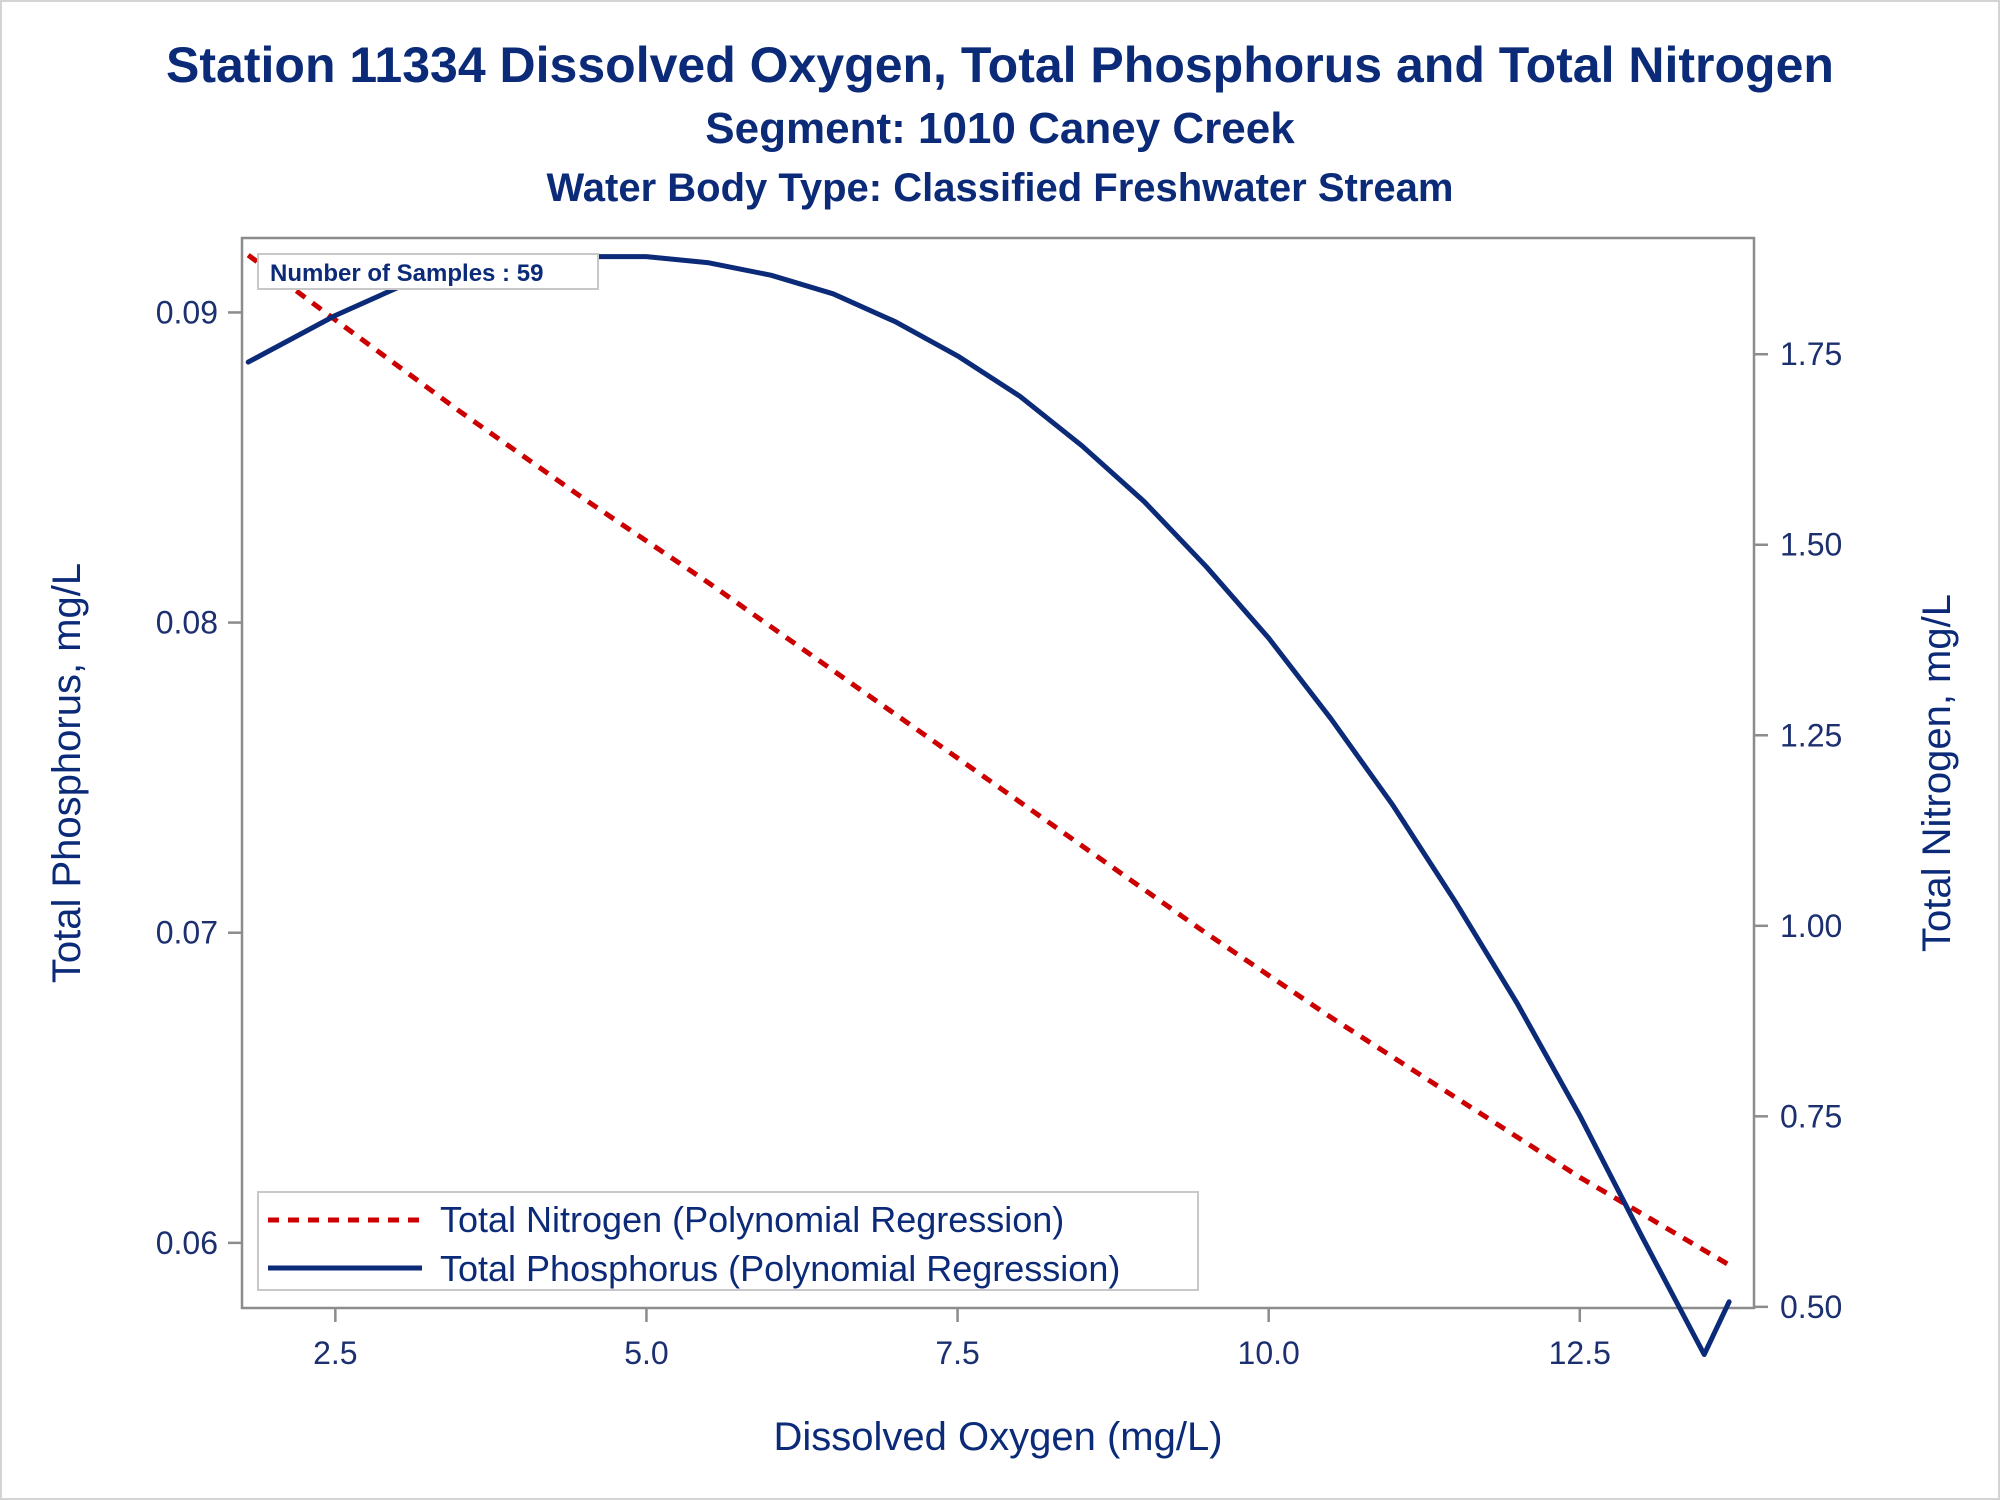  What do you see at coordinates (1811, 354) in the screenshot?
I see `y-right-tick-label: 1.75` at bounding box center [1811, 354].